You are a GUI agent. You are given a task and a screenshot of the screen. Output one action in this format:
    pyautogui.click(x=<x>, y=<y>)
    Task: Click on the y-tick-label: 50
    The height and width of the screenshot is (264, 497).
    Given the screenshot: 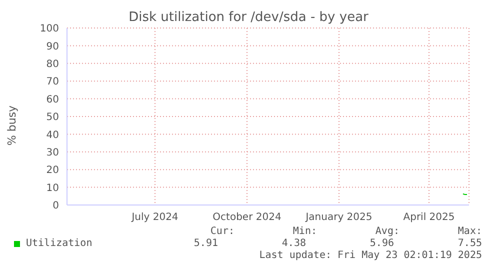 What is the action you would take?
    pyautogui.click(x=52, y=118)
    